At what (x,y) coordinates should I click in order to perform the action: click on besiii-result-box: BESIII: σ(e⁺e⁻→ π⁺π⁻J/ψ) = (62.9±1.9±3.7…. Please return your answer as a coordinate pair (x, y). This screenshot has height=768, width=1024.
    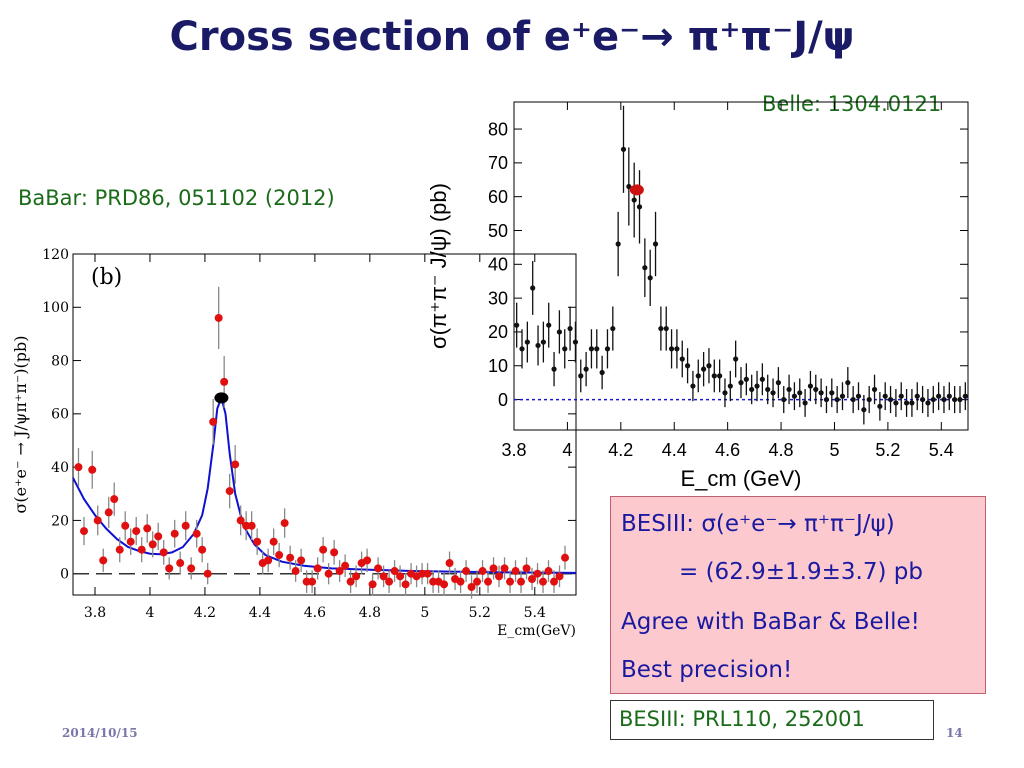
    Looking at the image, I should click on (798, 595).